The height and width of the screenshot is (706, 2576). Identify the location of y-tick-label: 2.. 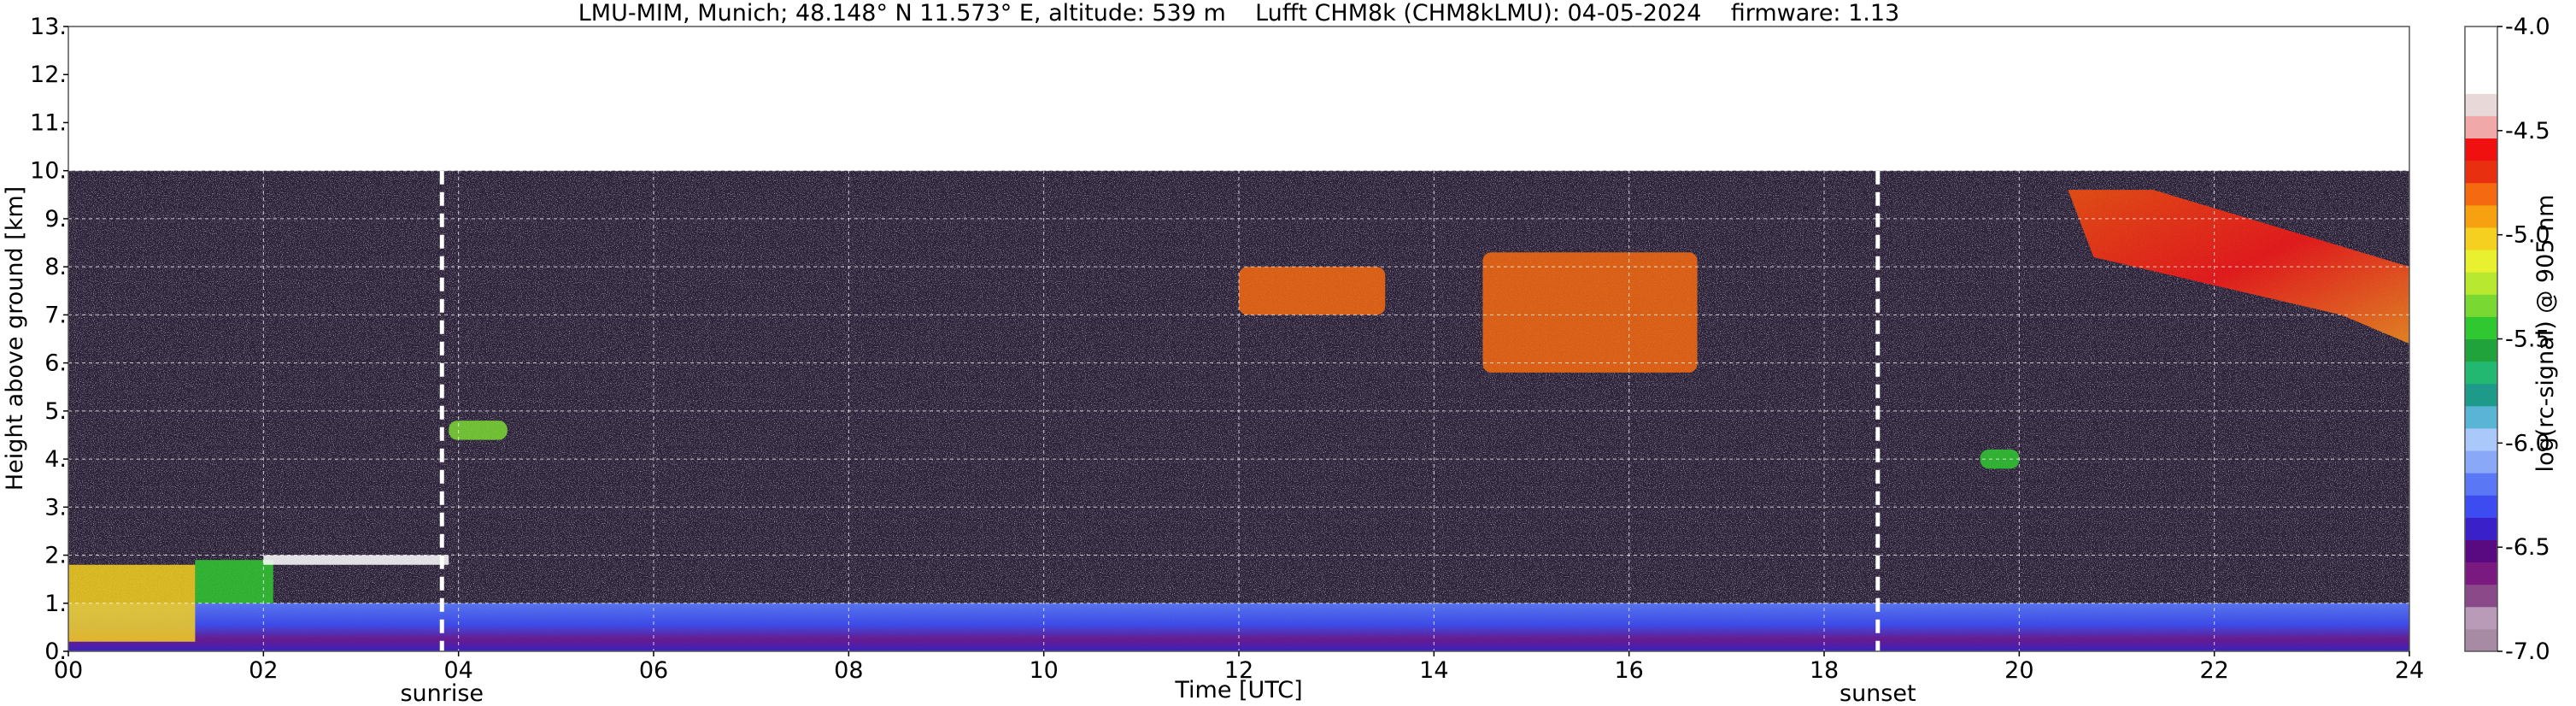
(55, 556).